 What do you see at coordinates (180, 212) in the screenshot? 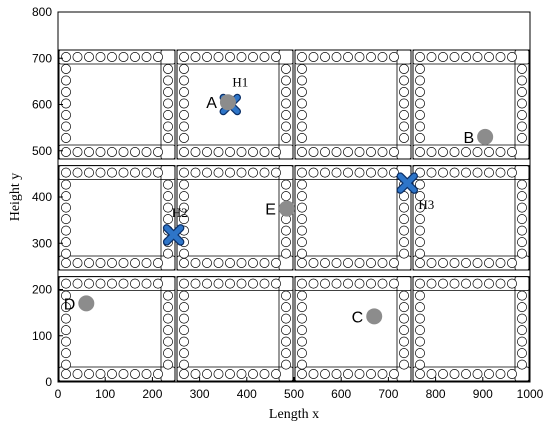
I see `cross-label-h2: H2` at bounding box center [180, 212].